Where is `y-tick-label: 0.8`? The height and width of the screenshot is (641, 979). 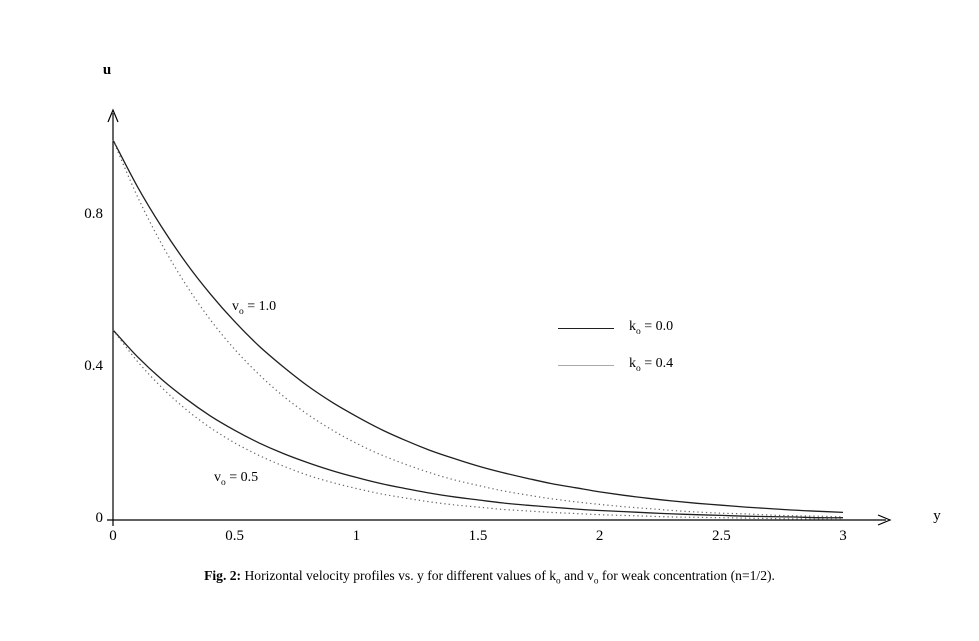 y-tick-label: 0.8 is located at coordinates (93, 214).